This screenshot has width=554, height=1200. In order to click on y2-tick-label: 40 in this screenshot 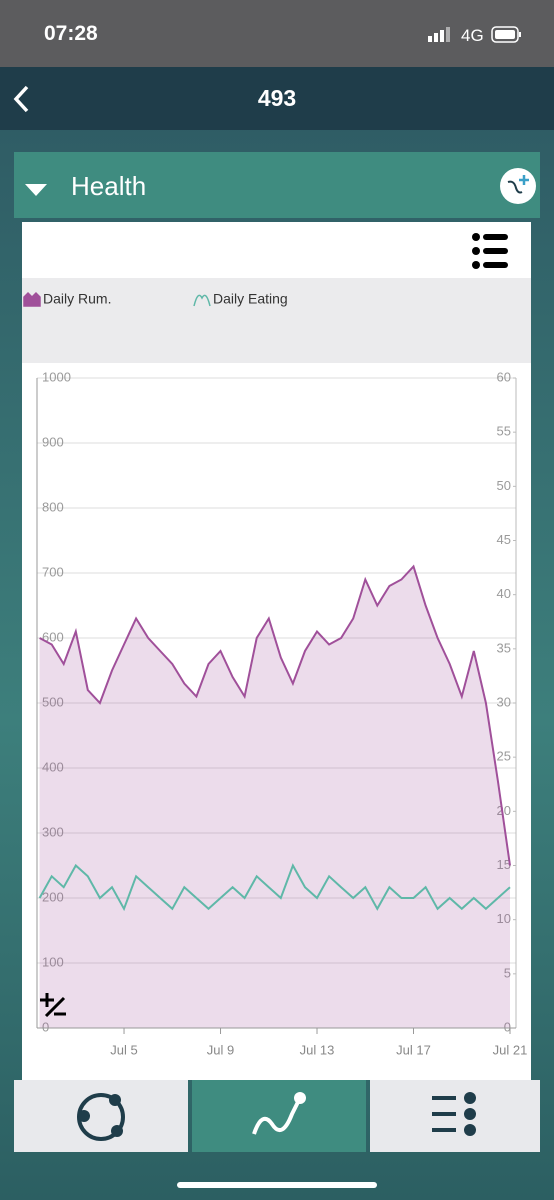, I will do `click(504, 593)`.